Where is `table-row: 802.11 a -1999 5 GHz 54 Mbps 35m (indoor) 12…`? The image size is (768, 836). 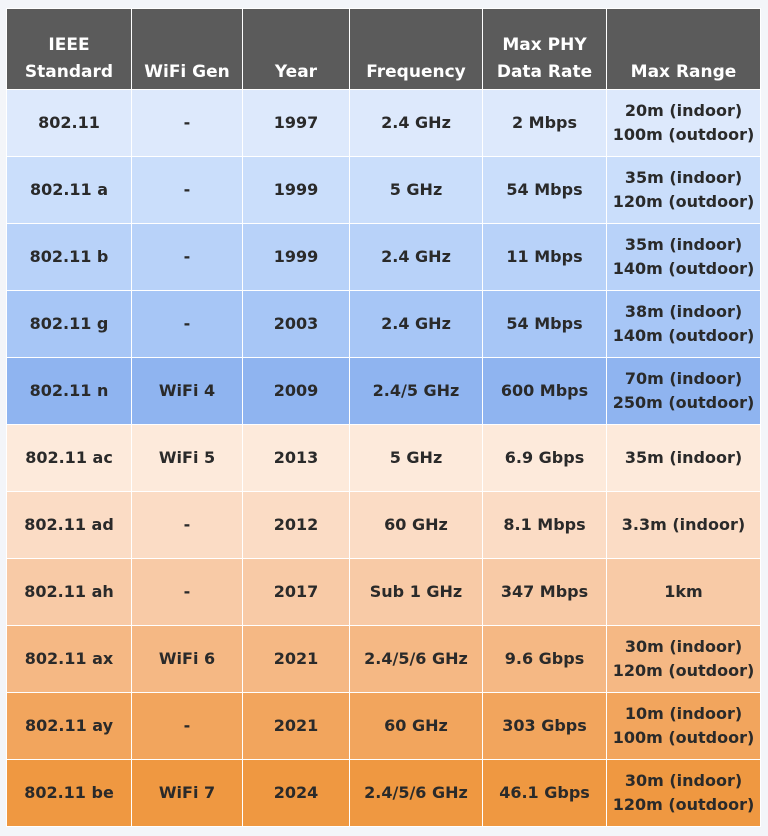 table-row: 802.11 a -1999 5 GHz 54 Mbps 35m (indoor) 12… is located at coordinates (383, 190).